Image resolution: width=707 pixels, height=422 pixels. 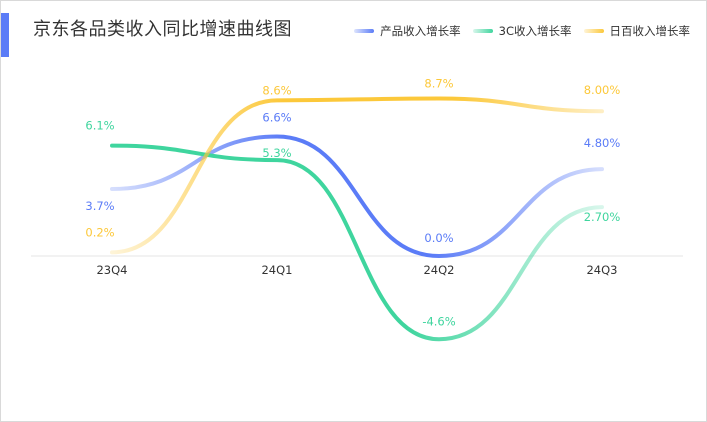 I want to click on data-label: 8.6%, so click(x=276, y=90).